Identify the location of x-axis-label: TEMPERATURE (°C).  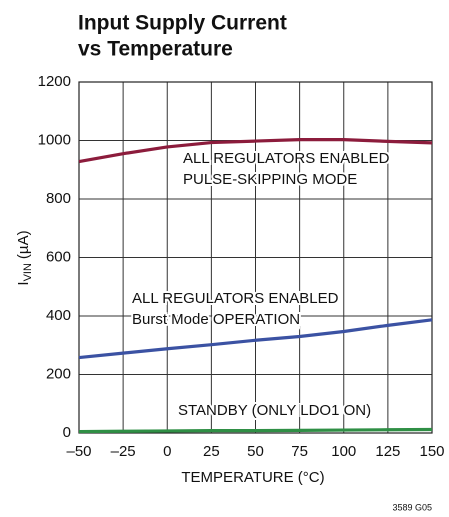
(252, 477).